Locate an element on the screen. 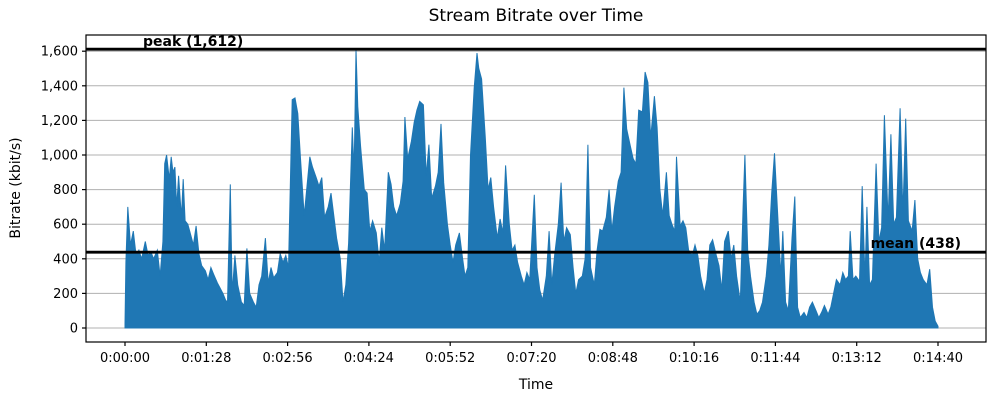 The height and width of the screenshot is (400, 1000). y-tick-label: 0 is located at coordinates (74, 329).